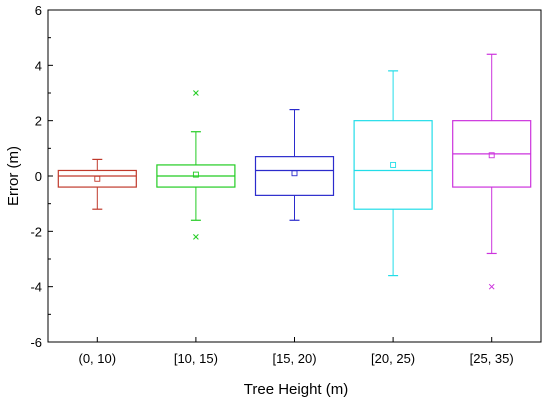 This screenshot has height=402, width=550. I want to click on y-axis-title: Error (m), so click(13, 176).